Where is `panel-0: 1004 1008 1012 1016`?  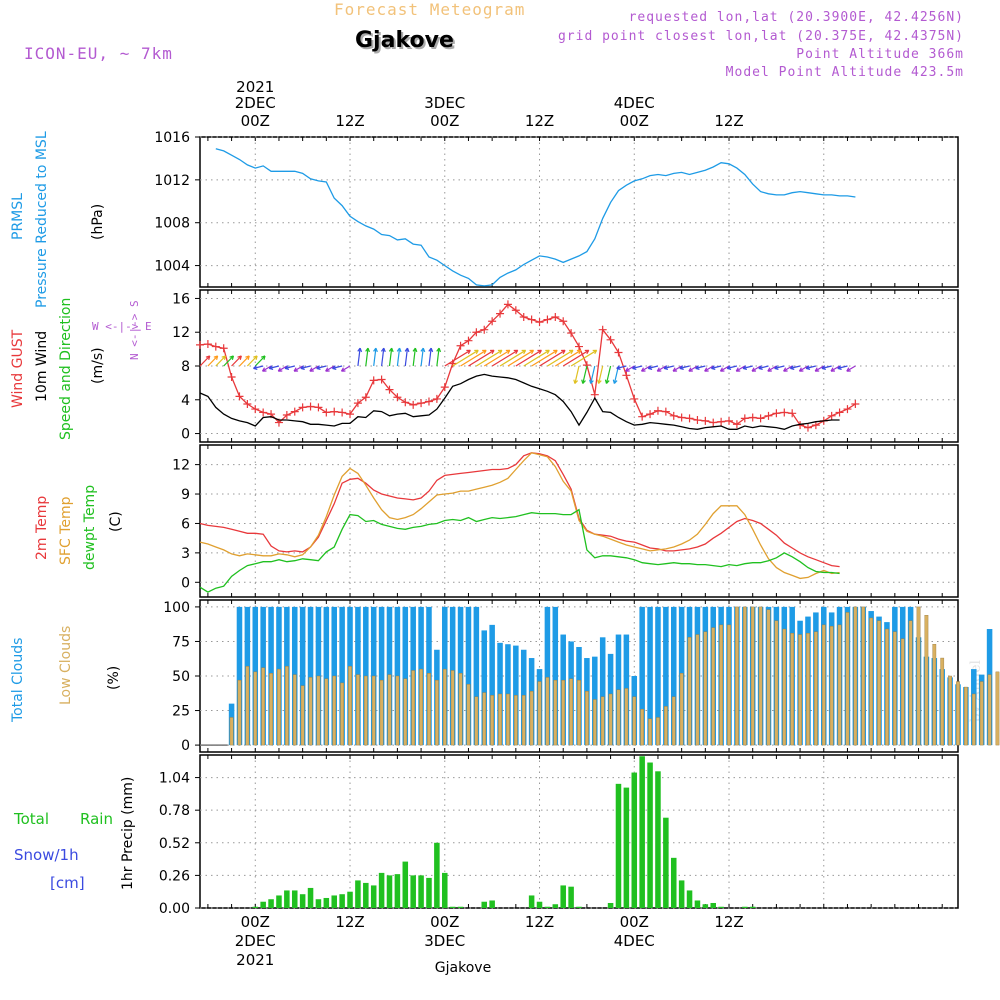
panel-0: 1004 1008 1012 1016 is located at coordinates (556, 209).